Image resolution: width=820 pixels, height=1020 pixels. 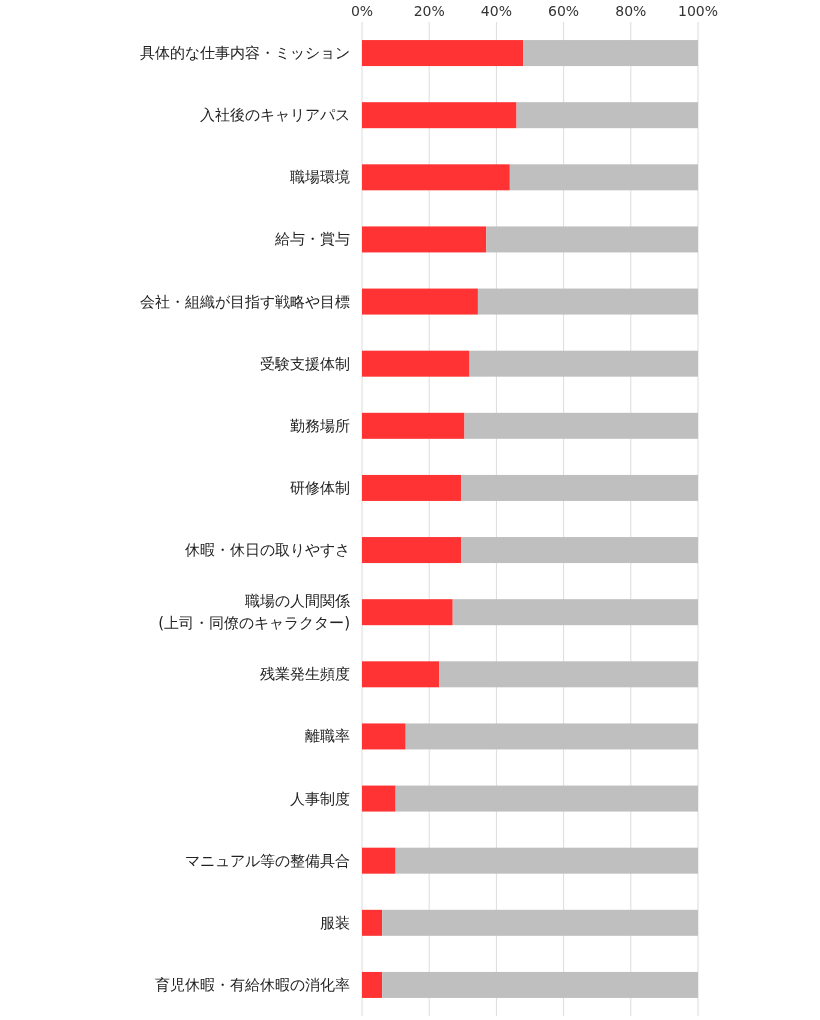 What do you see at coordinates (267, 860) in the screenshot?
I see `y-tick-label: マニュアル等の整備具合` at bounding box center [267, 860].